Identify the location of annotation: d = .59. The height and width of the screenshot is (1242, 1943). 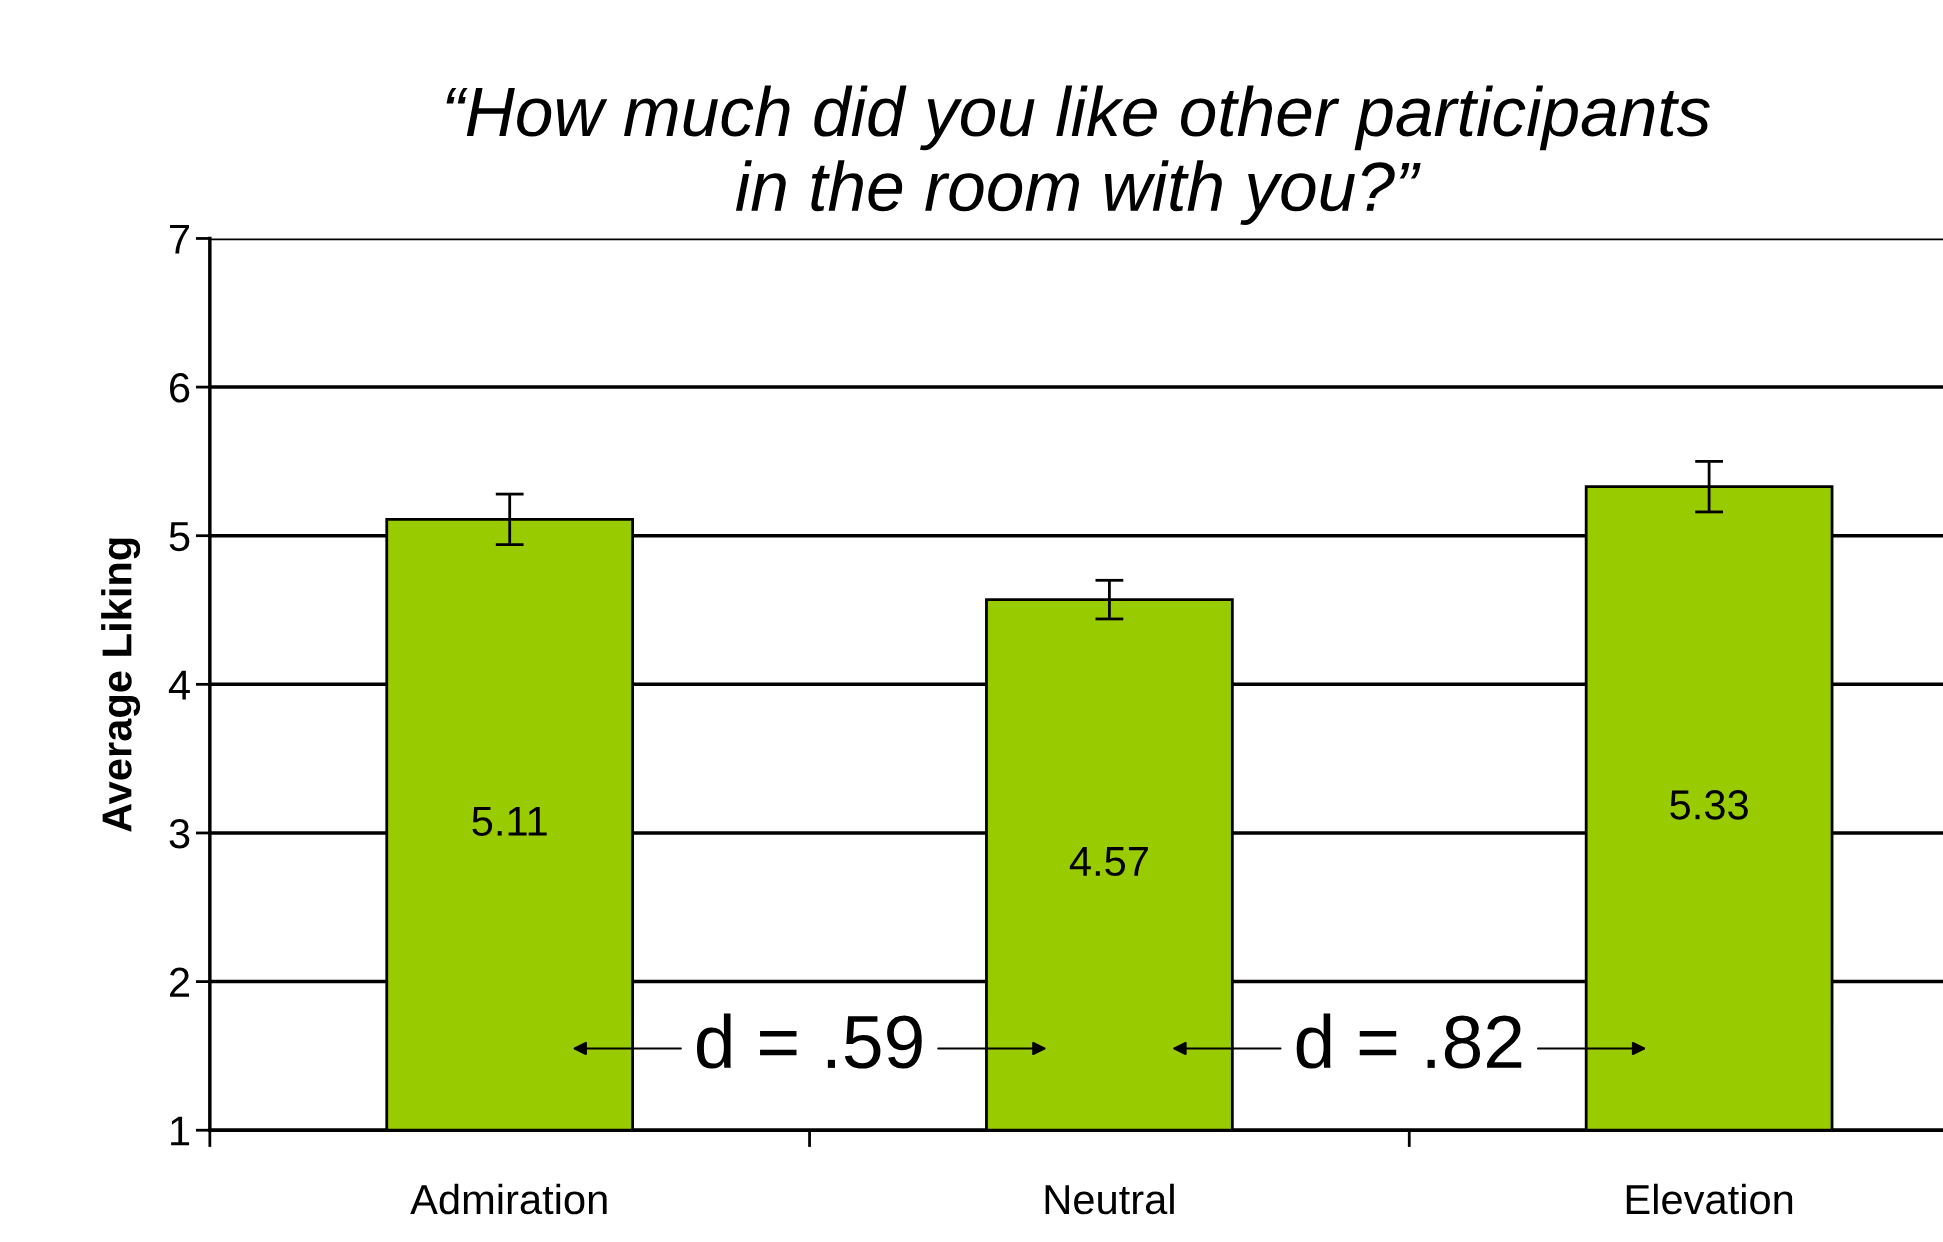
(809, 1041).